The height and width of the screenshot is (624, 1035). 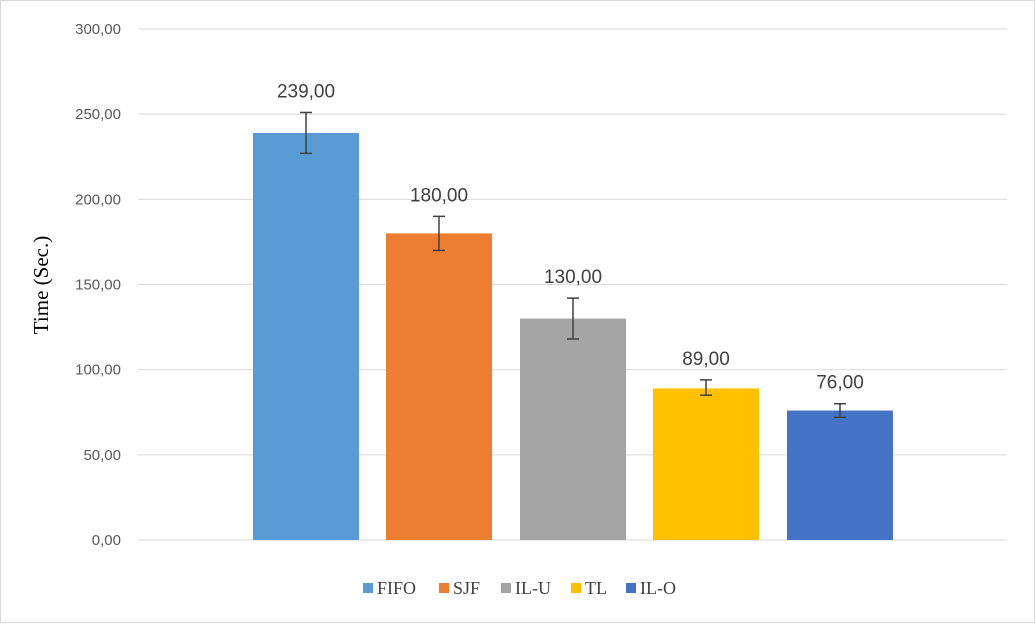 What do you see at coordinates (102, 455) in the screenshot?
I see `y-tick-label: 50,00` at bounding box center [102, 455].